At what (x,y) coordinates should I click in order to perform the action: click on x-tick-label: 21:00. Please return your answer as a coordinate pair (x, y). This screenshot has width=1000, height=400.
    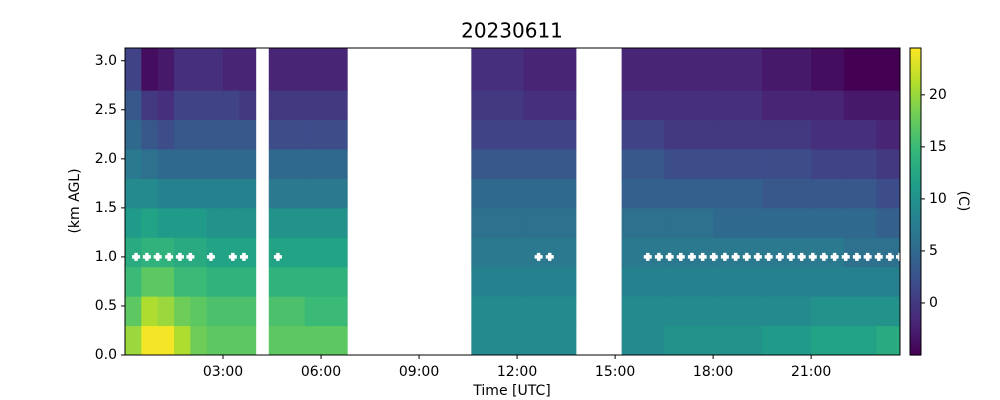
    Looking at the image, I should click on (811, 372).